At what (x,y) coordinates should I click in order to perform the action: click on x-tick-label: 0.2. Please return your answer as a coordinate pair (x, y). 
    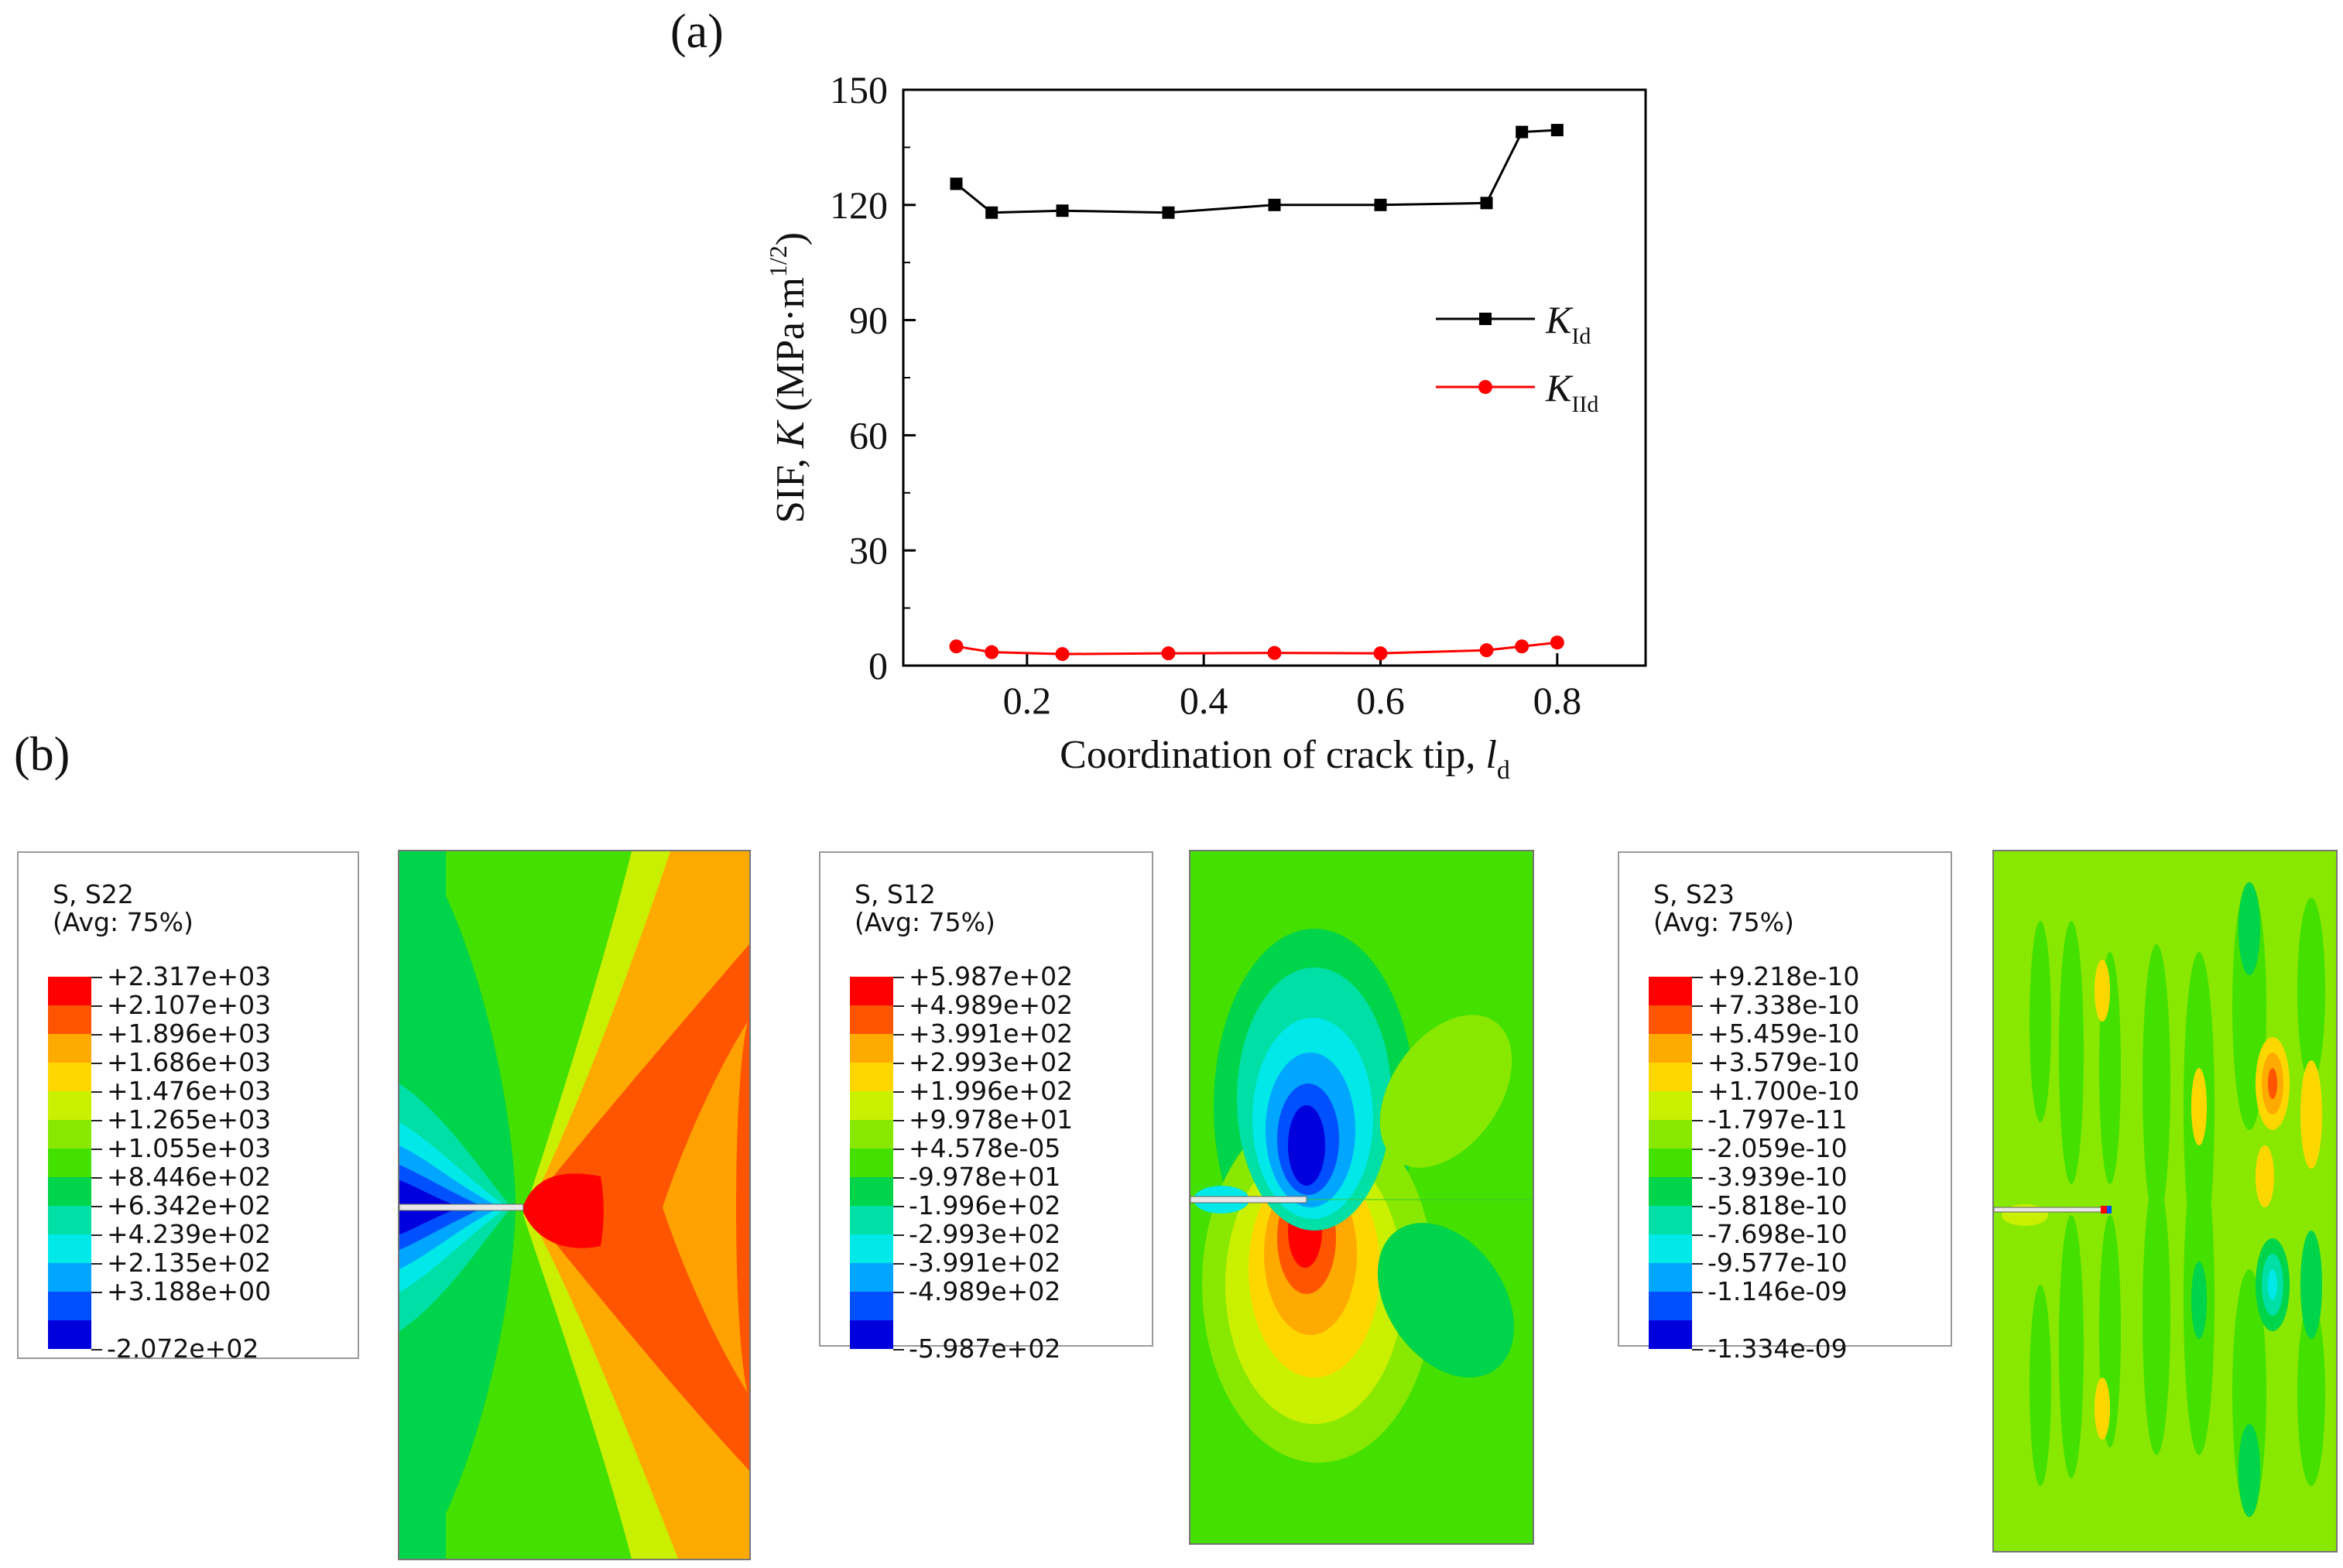
    Looking at the image, I should click on (1027, 700).